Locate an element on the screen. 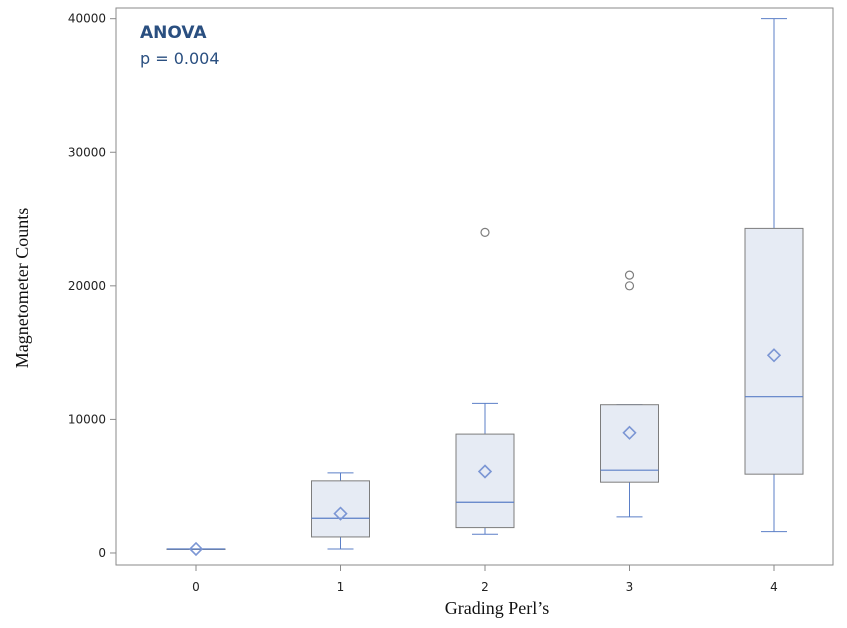 The width and height of the screenshot is (847, 628). x-tick-label: 1 is located at coordinates (341, 587).